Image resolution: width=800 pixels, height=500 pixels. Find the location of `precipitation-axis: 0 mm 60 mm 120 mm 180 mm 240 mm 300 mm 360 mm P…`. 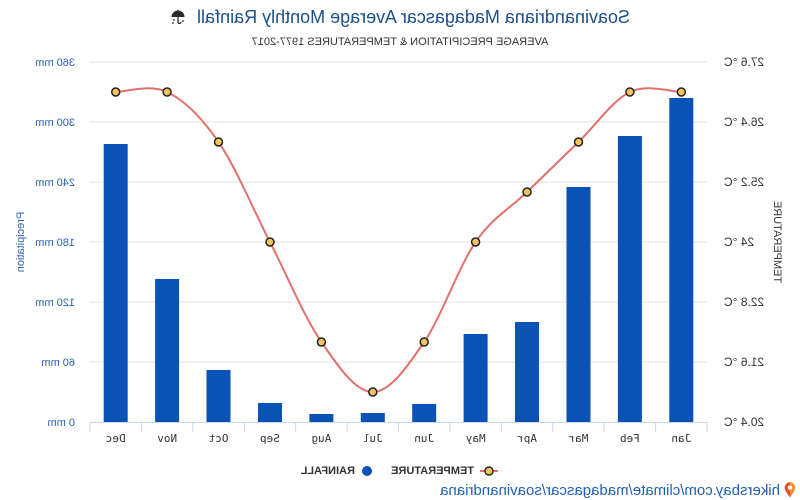

precipitation-axis: 0 mm 60 mm 120 mm 180 mm 240 mm 300 mm 360 mm P… is located at coordinates (45, 243).